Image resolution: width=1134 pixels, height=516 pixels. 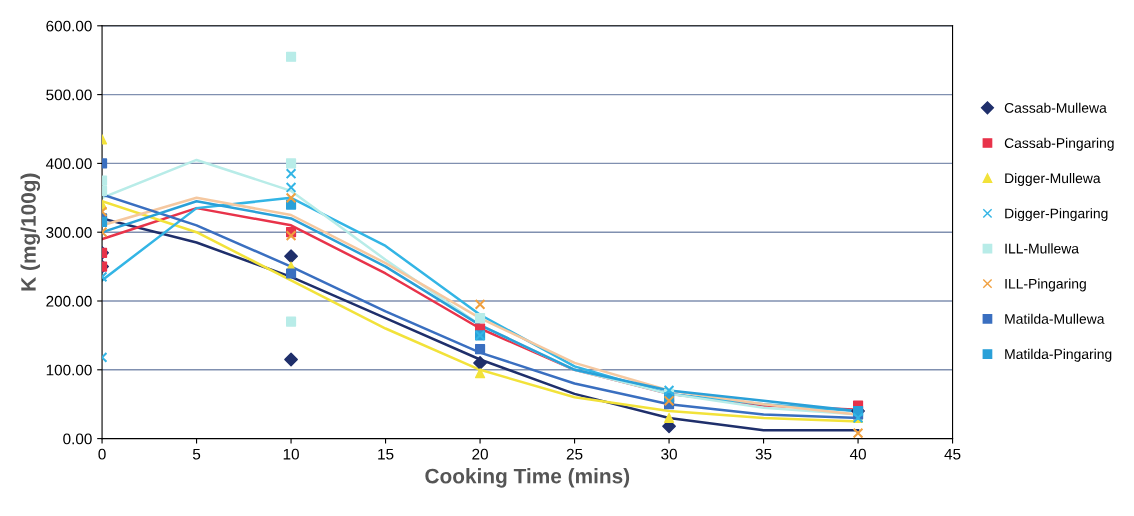 What do you see at coordinates (527, 478) in the screenshot?
I see `x-axis-title: Cooking Time (mins)` at bounding box center [527, 478].